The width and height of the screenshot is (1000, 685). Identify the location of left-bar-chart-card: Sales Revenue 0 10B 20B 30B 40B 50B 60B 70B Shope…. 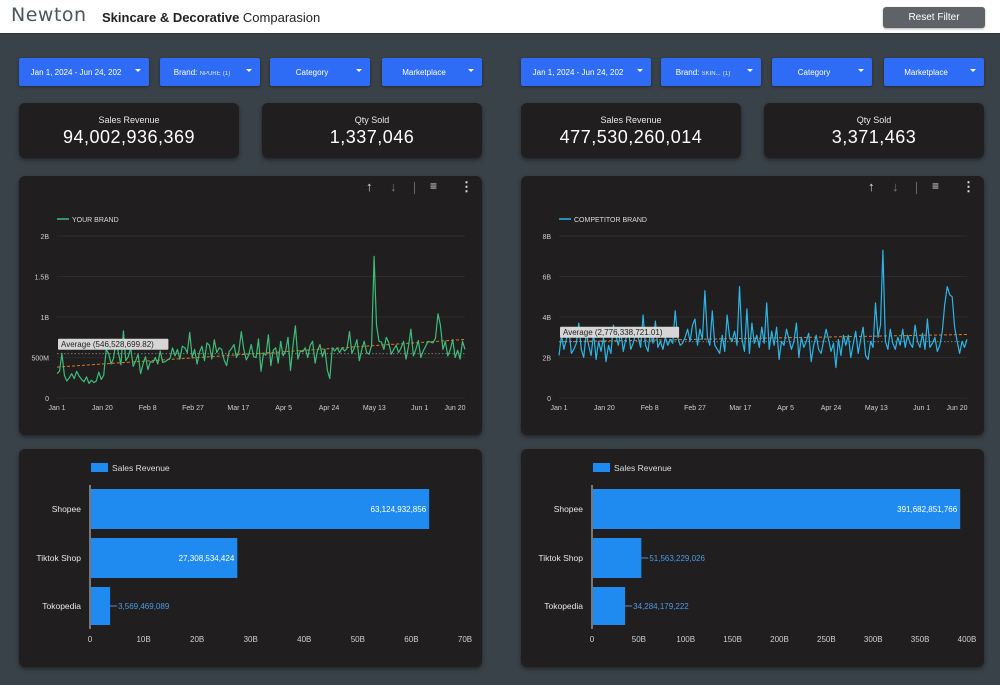
(250, 558).